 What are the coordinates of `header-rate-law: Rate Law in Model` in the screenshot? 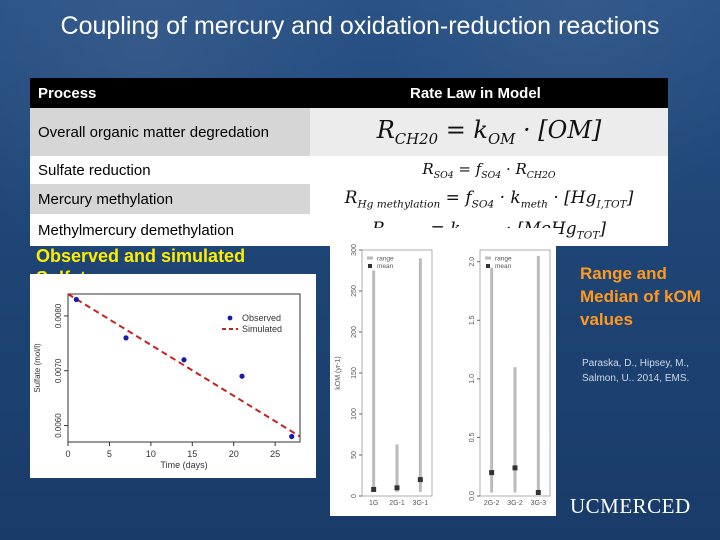 It's located at (475, 93).